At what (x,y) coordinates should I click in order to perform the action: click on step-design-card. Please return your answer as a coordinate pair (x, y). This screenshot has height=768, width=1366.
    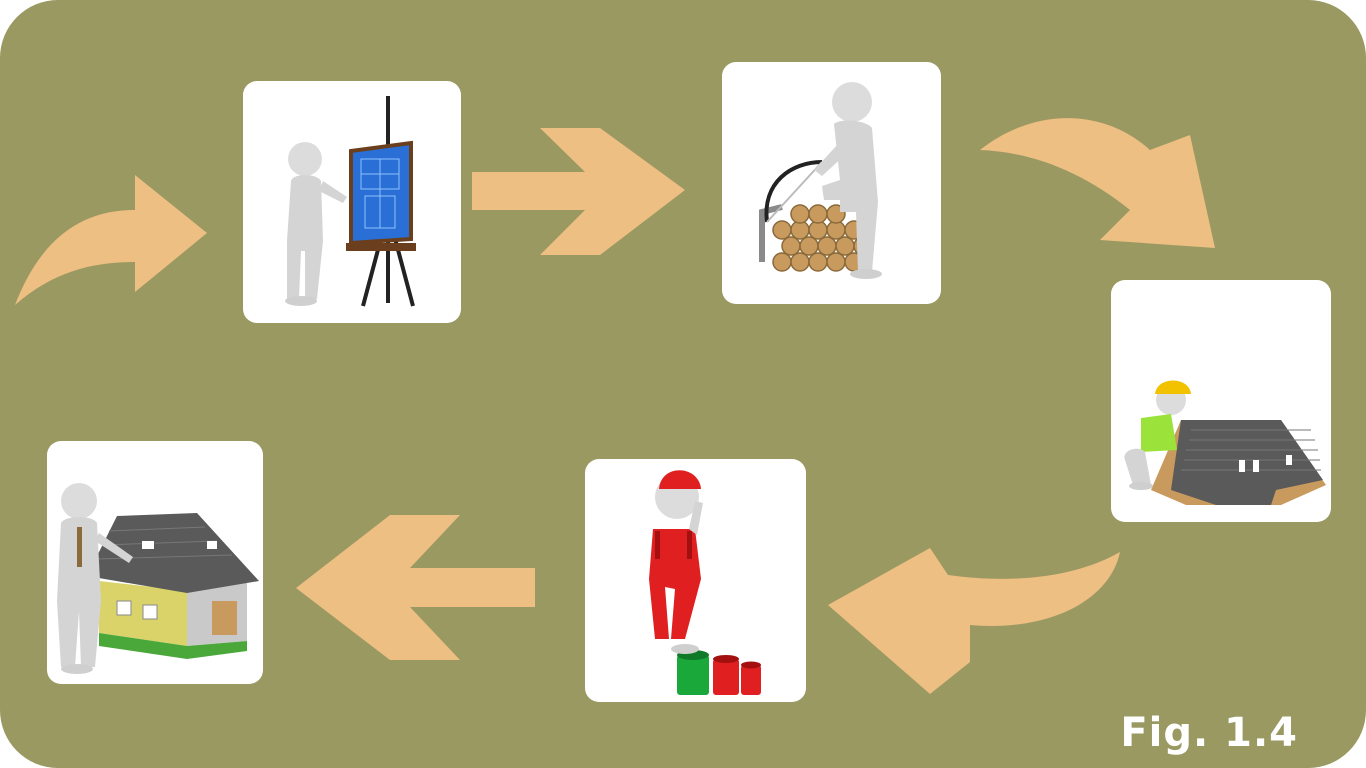
    Looking at the image, I should click on (352, 202).